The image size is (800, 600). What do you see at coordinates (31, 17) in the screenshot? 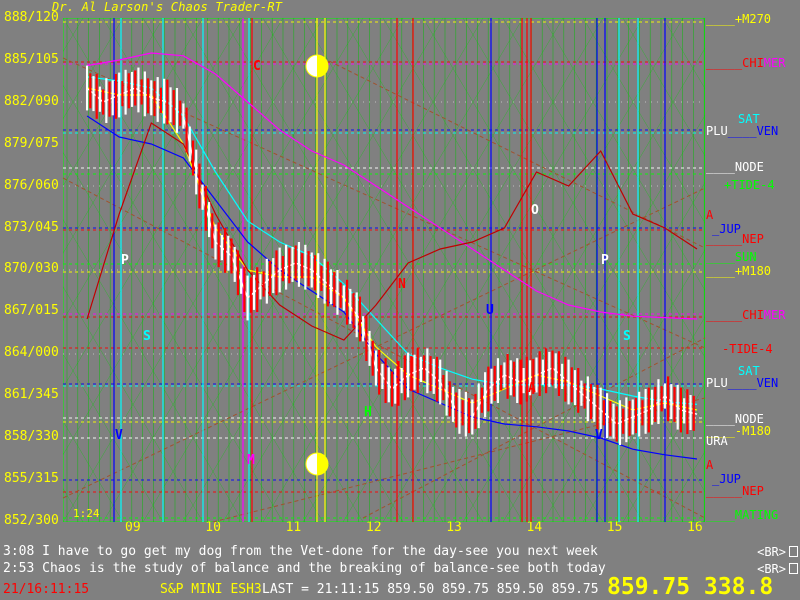
I see `y-axis-label: 888/120` at bounding box center [31, 17].